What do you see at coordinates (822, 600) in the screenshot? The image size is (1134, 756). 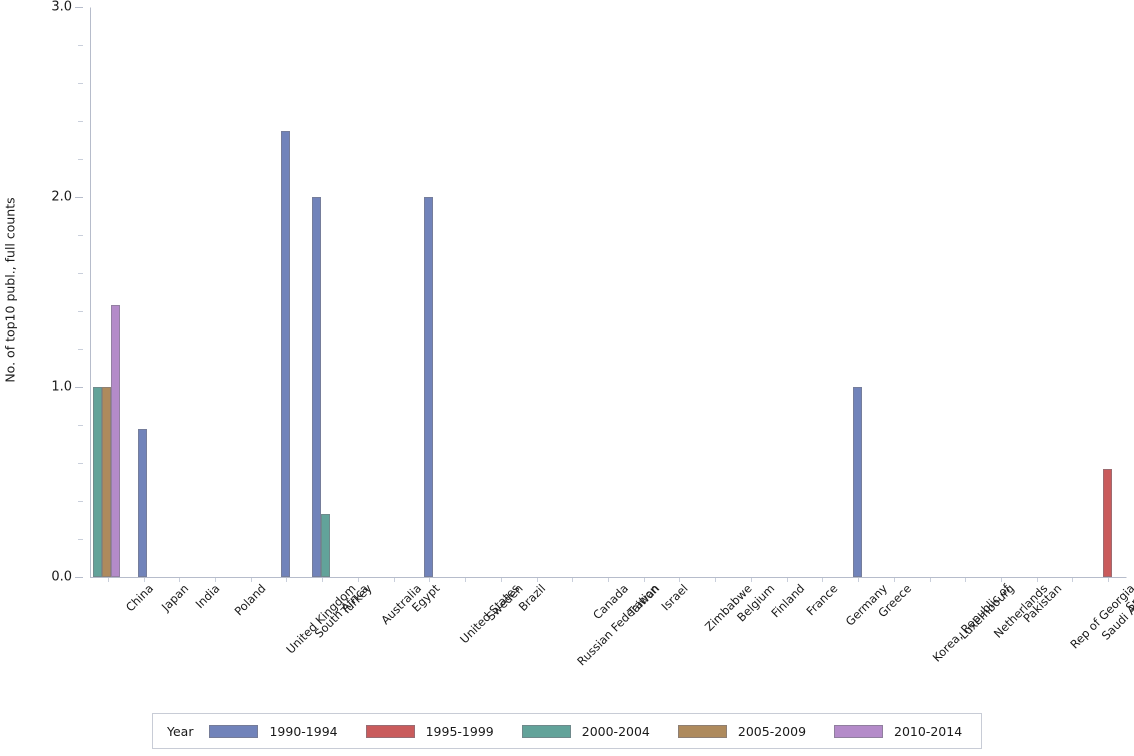 I see `x-axis-tick-label: France` at bounding box center [822, 600].